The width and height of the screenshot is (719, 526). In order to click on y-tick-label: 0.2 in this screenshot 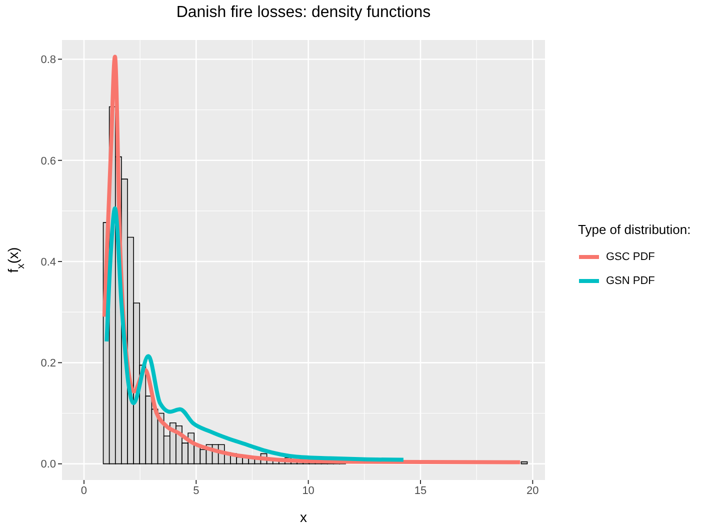, I will do `click(48, 364)`.